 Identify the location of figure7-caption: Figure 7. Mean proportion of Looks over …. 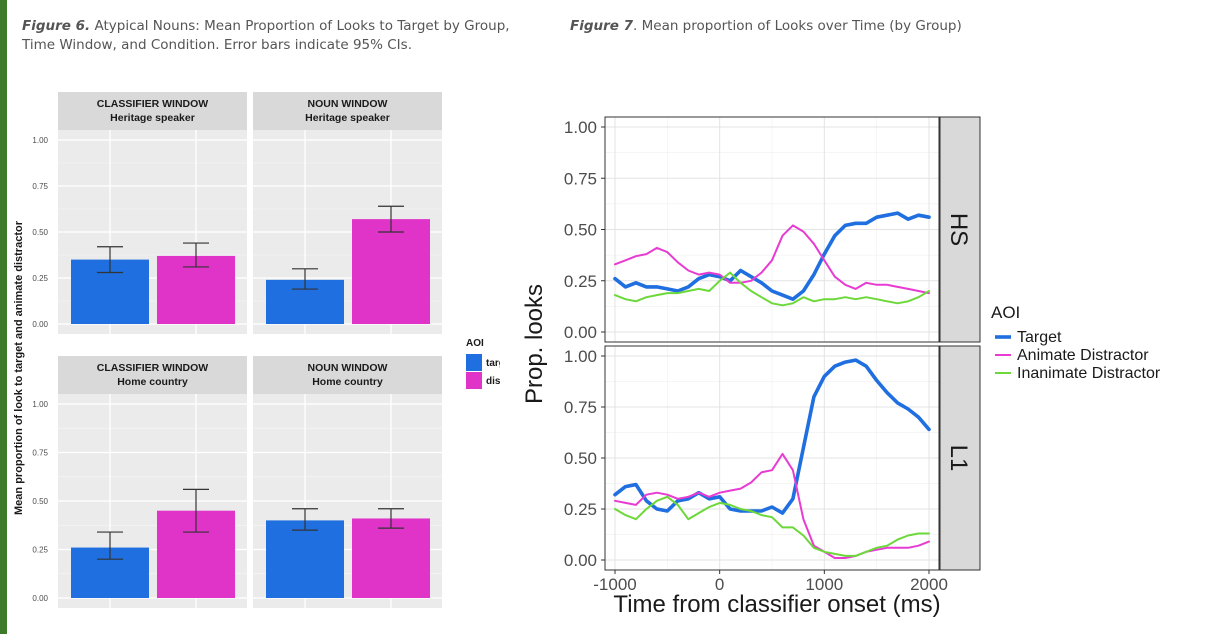
(850, 26).